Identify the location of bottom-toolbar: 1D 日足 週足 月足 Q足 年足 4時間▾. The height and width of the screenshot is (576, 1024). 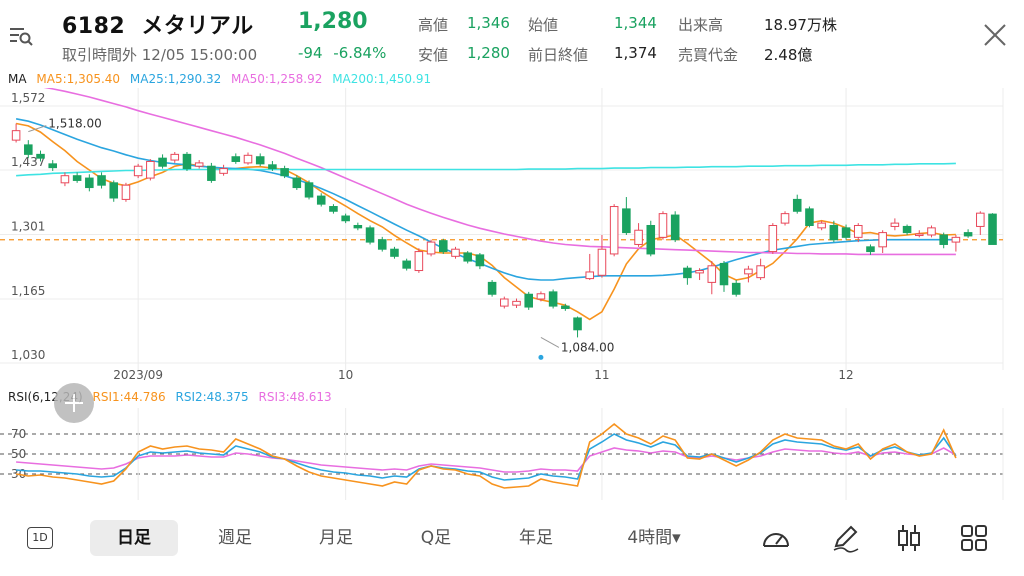
(512, 540).